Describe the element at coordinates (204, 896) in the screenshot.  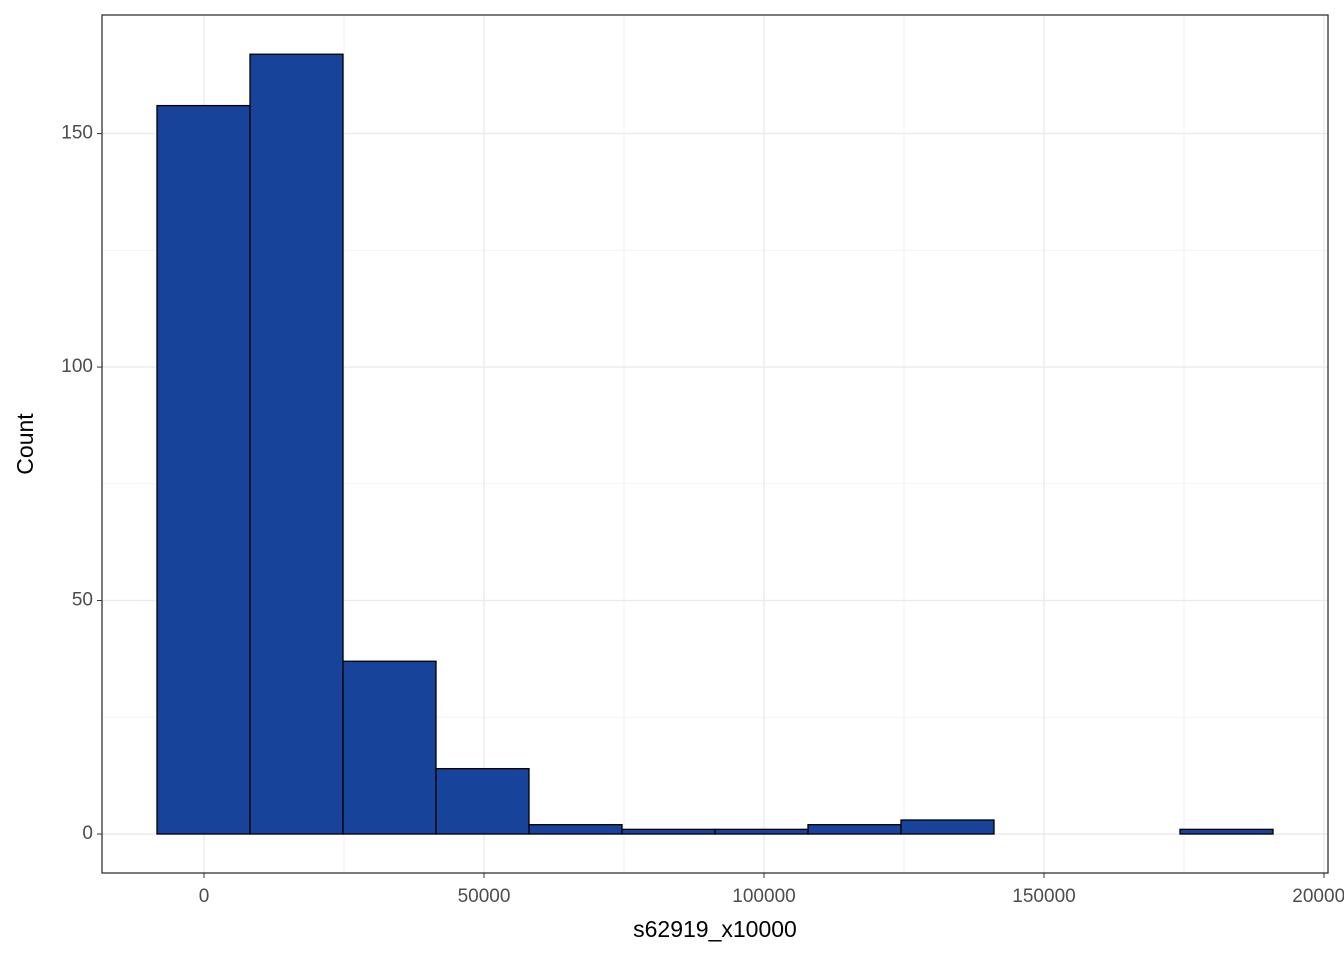
I see `x-tick-label: 0` at that location.